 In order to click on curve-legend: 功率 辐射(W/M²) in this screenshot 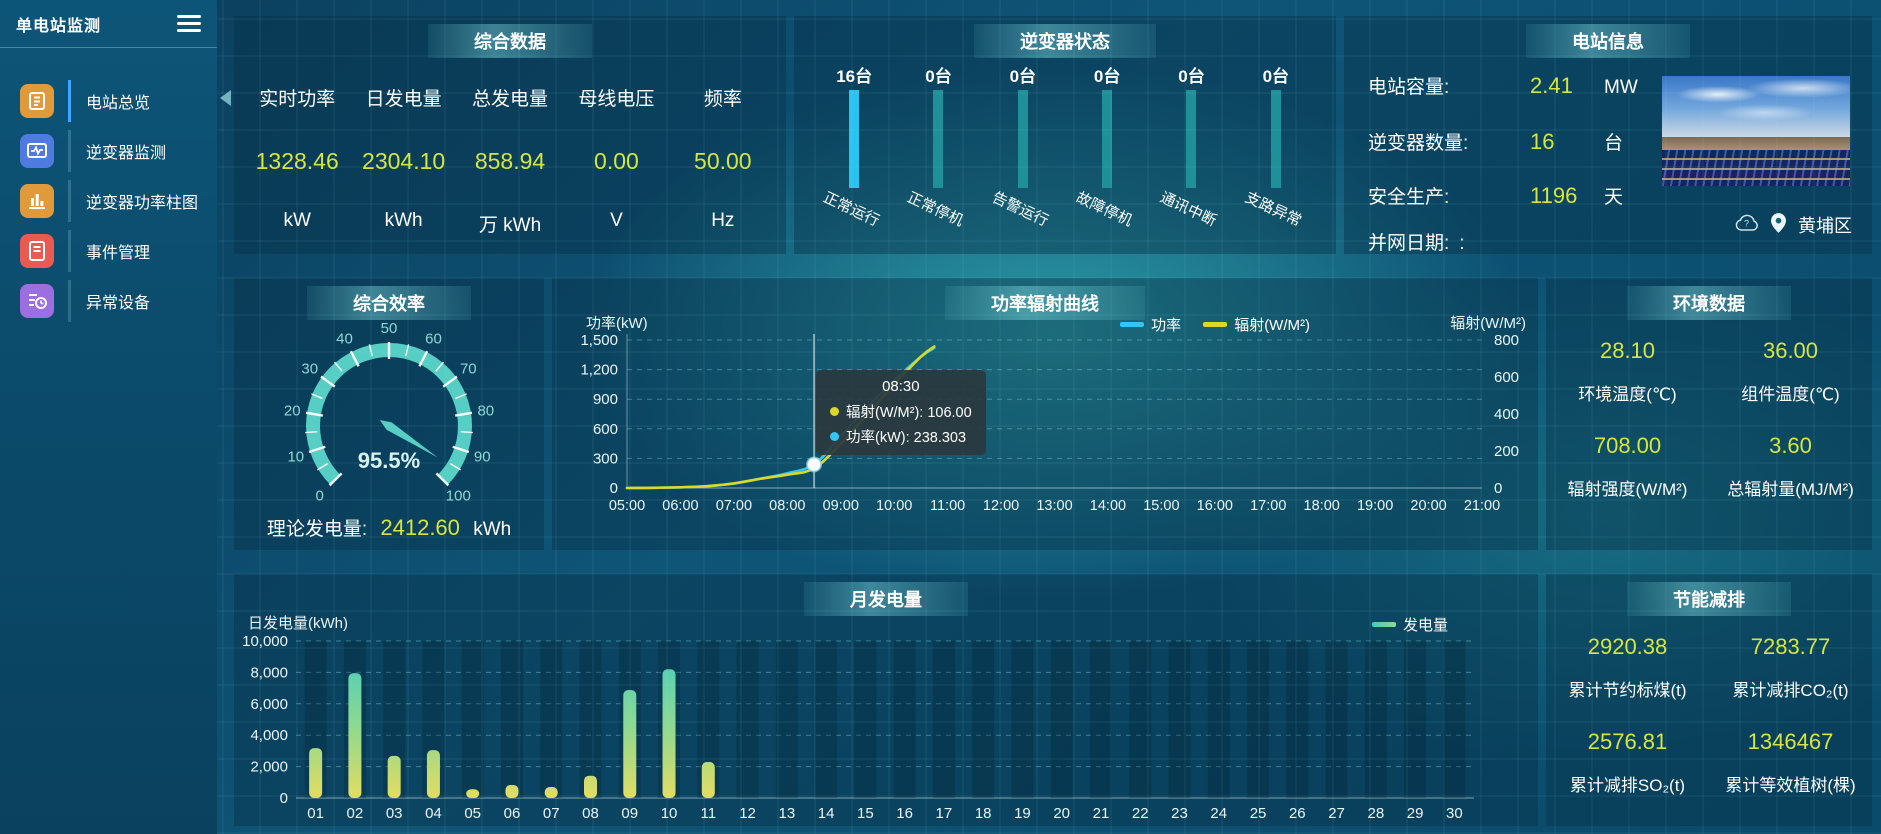, I will do `click(1215, 324)`.